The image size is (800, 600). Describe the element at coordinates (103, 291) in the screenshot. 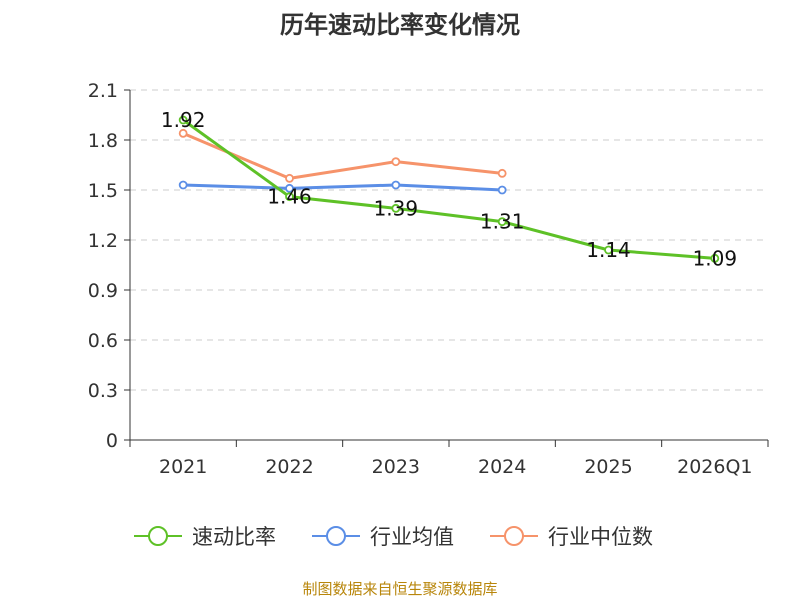

I see `y-tick-label: 0.9` at that location.